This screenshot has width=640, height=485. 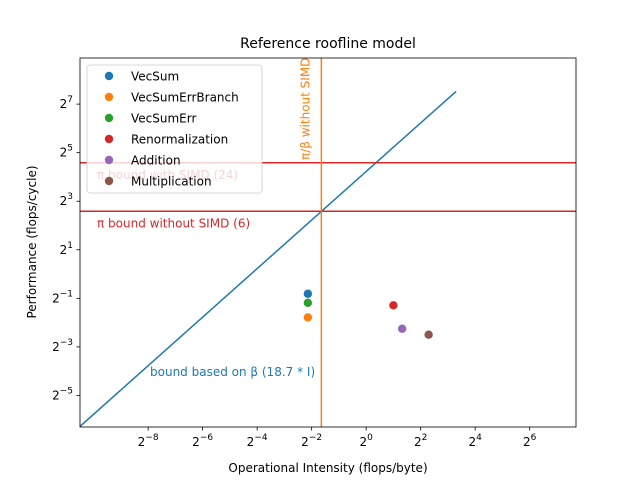 What do you see at coordinates (420, 441) in the screenshot?
I see `x-tick-label: 22` at bounding box center [420, 441].